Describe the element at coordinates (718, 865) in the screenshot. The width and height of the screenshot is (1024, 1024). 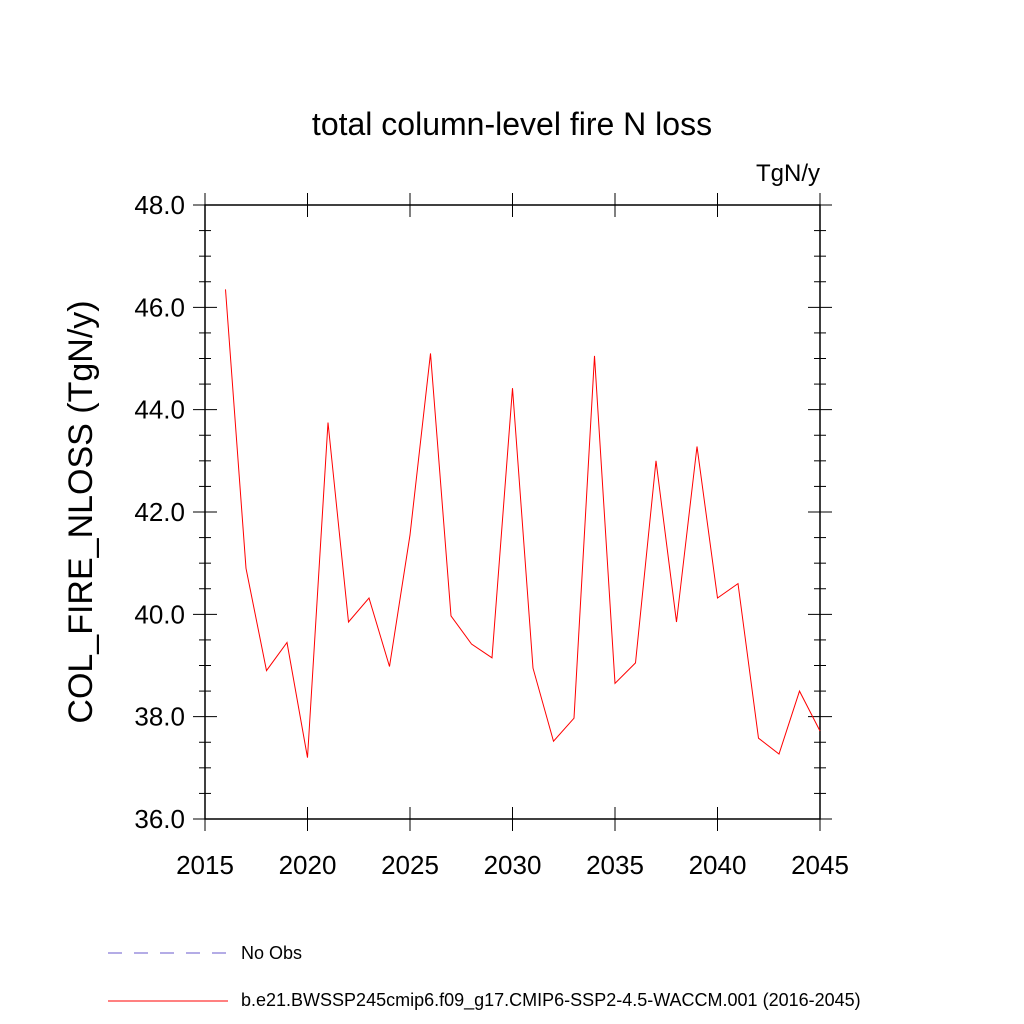
I see `x-tick-label: 2040` at that location.